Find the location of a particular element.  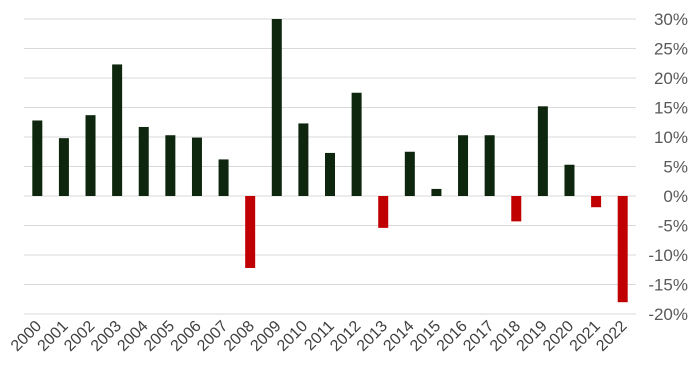

y-tick-label: -15% is located at coordinates (668, 285).